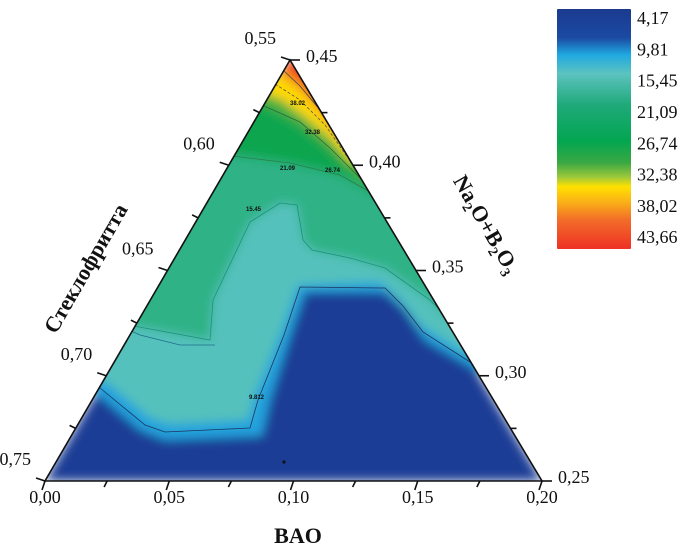 The width and height of the screenshot is (698, 551). Describe the element at coordinates (313, 133) in the screenshot. I see `contour-label-32-38: 32.38` at that location.